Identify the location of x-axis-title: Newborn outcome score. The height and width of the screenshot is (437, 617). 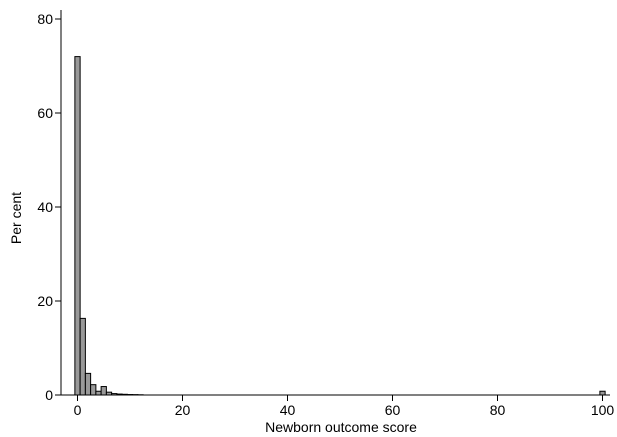
(341, 427).